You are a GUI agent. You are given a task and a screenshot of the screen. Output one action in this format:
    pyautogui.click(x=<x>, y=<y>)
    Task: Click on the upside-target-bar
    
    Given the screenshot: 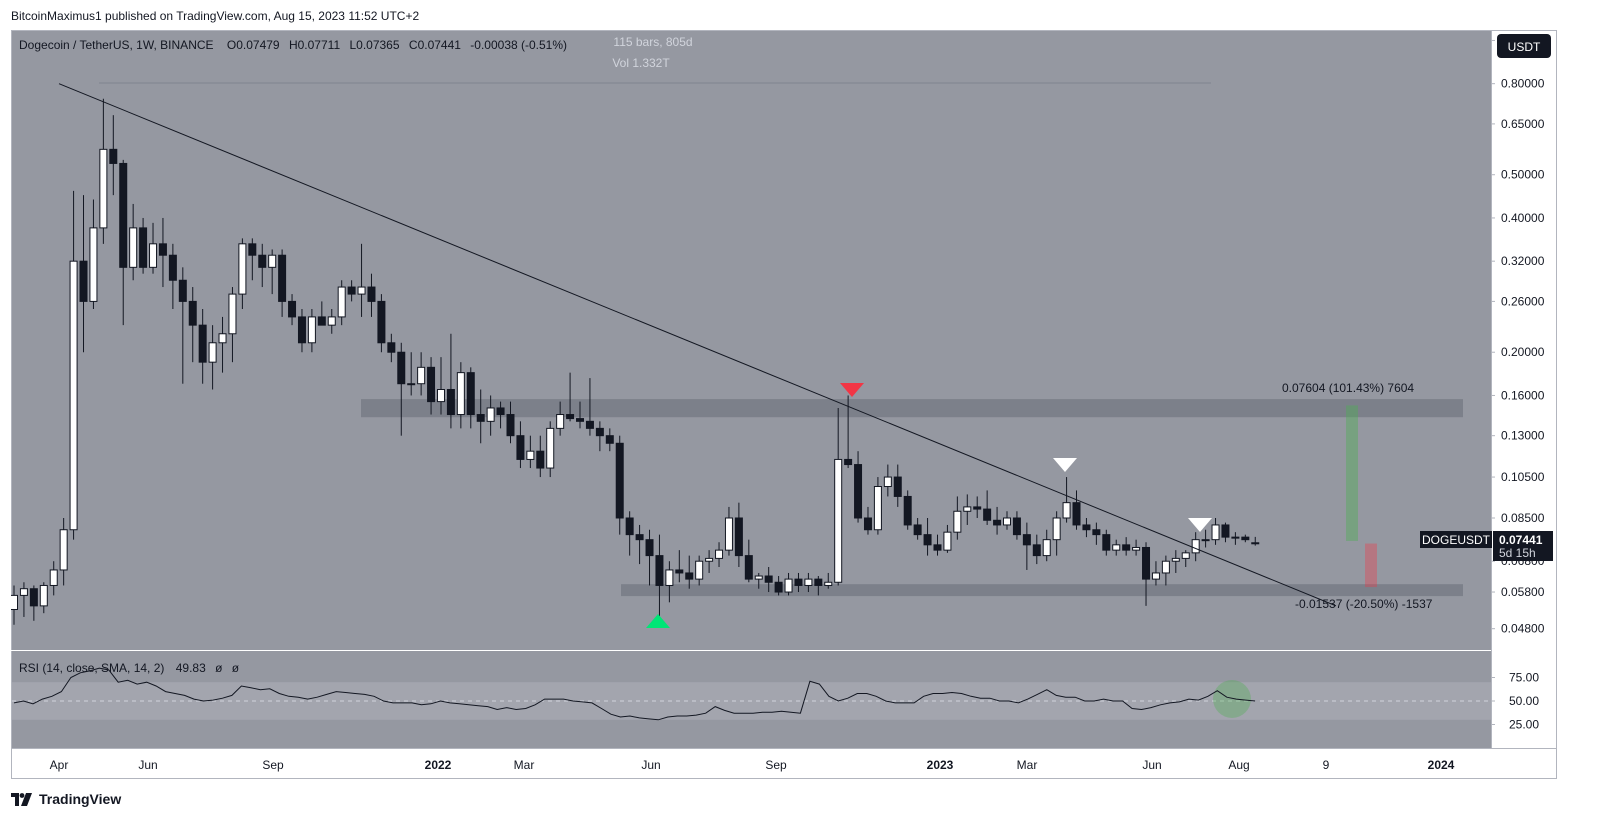 What is the action you would take?
    pyautogui.click(x=1352, y=473)
    